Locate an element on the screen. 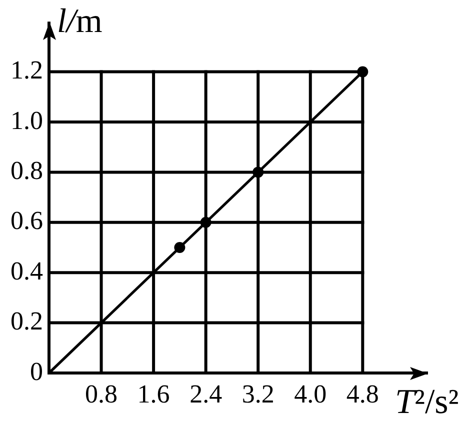 This screenshot has height=421, width=467. y-axis-title: l/m is located at coordinates (79, 21).